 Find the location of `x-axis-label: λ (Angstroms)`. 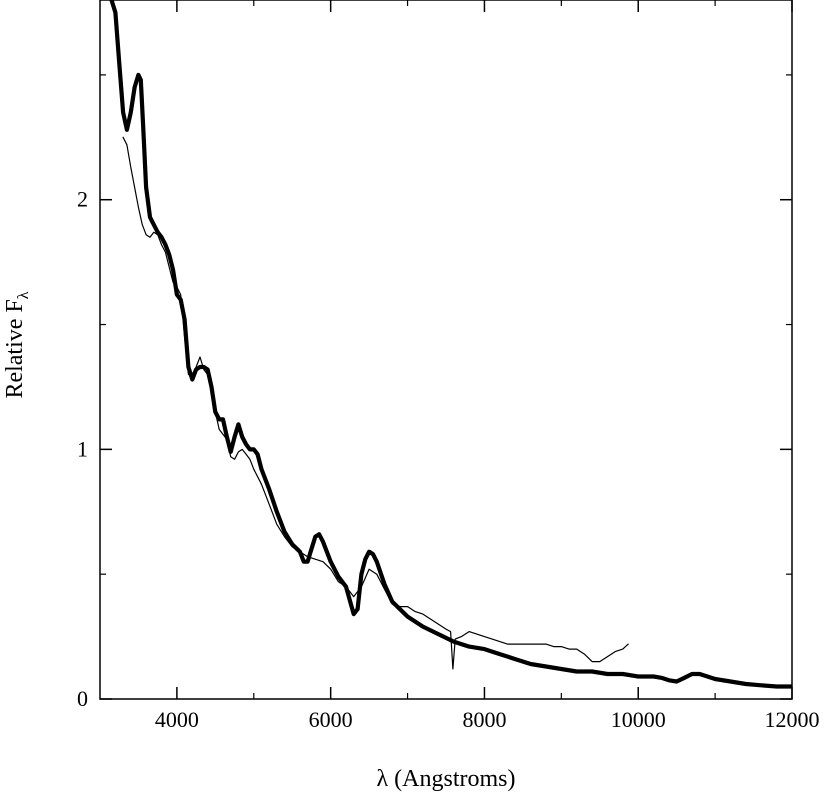

x-axis-label: λ (Angstroms) is located at coordinates (446, 779).